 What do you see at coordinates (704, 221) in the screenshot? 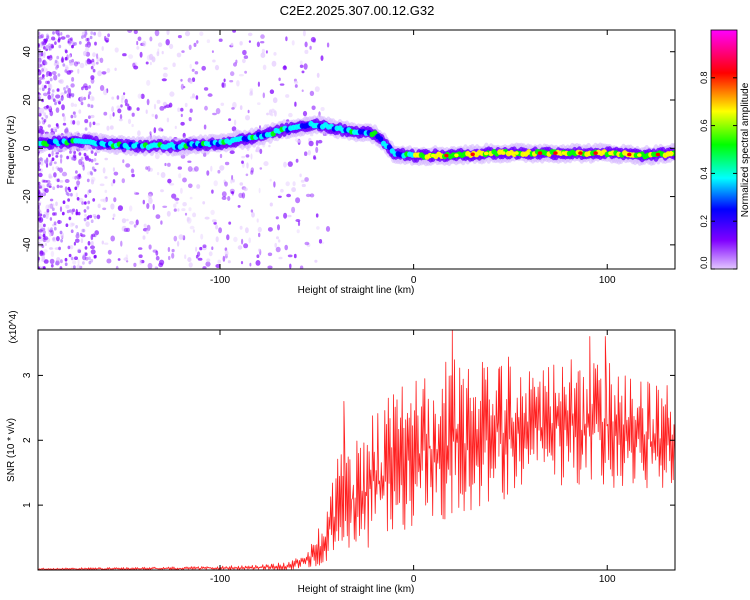
I see `colorbar-tick-label: 0.2` at bounding box center [704, 221].